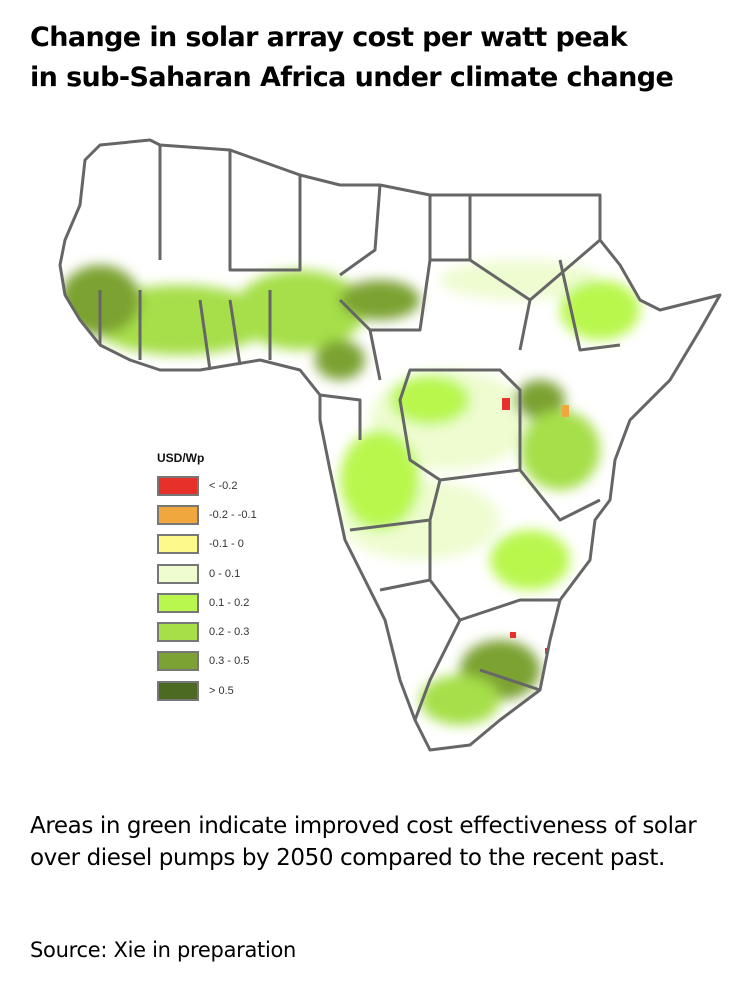 Image resolution: width=752 pixels, height=986 pixels. What do you see at coordinates (207, 514) in the screenshot?
I see `legend-item: -0.2 - -0.1` at bounding box center [207, 514].